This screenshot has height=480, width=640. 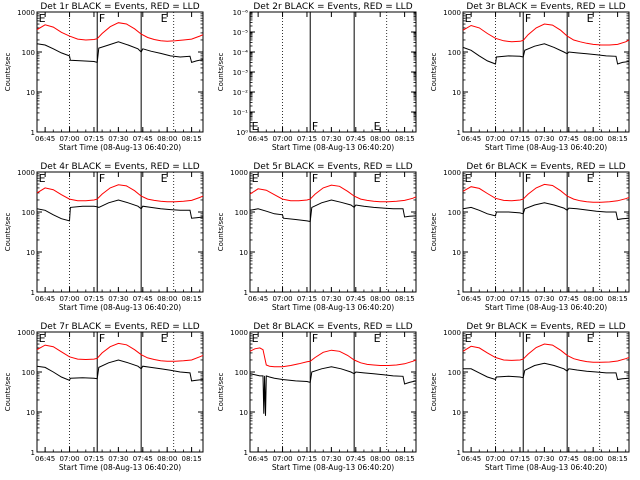 I want to click on panel-title: Det 8r BLACK = Events, RED = LLD, so click(x=332, y=327).